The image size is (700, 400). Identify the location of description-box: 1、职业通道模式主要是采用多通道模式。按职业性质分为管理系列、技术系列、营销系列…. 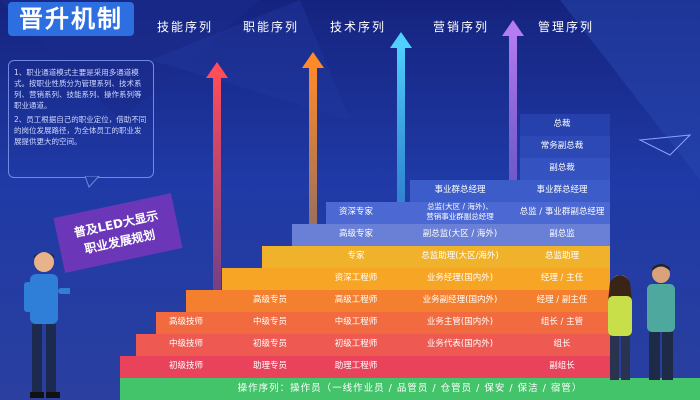
(81, 119).